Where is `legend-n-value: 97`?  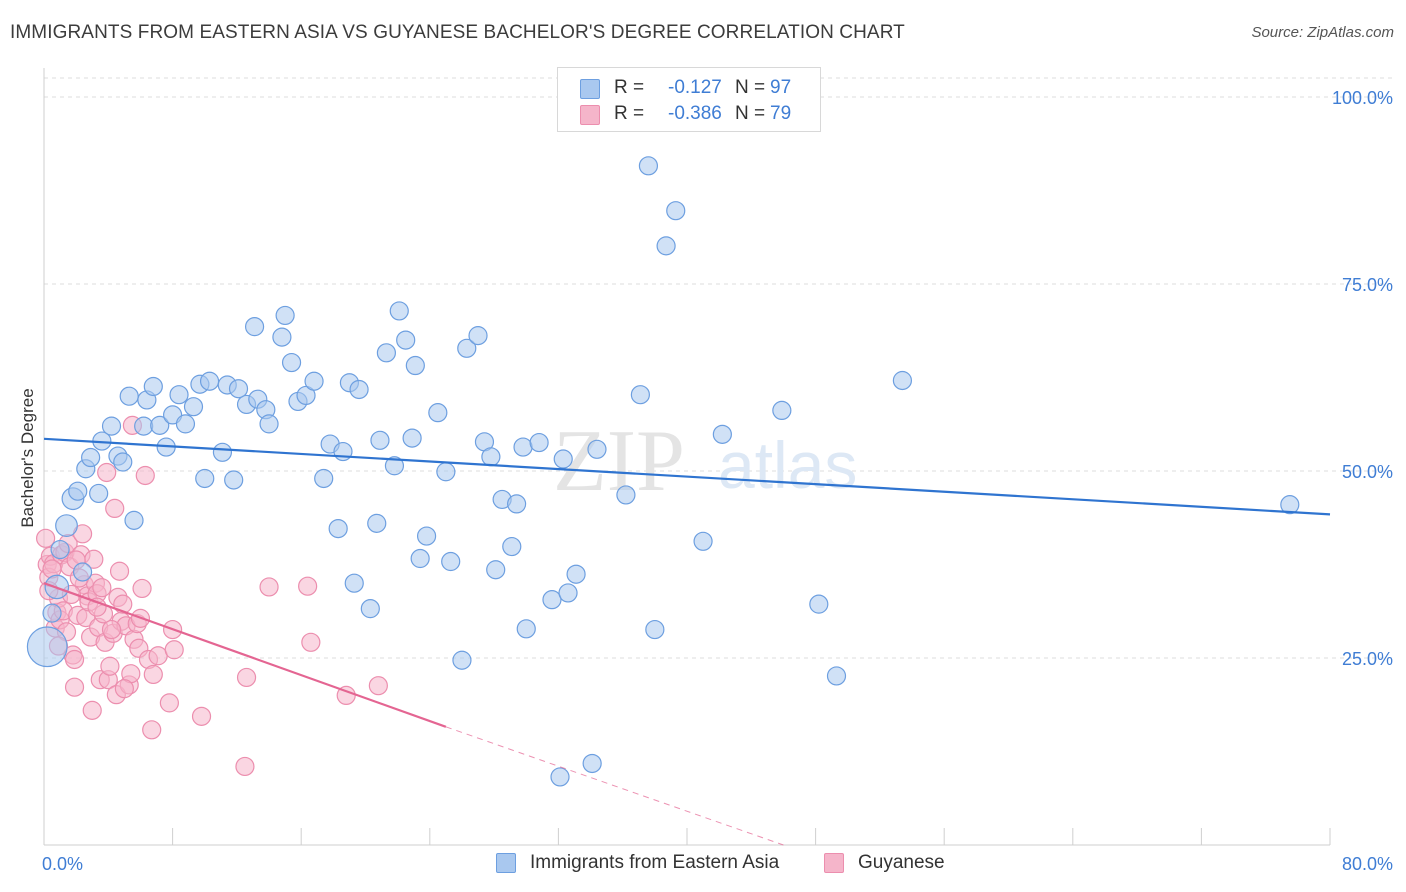
legend-n-value: 97 is located at coordinates (781, 87).